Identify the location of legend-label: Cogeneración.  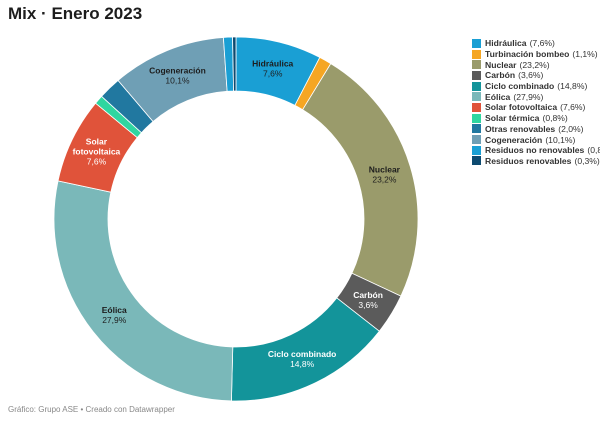
(514, 139).